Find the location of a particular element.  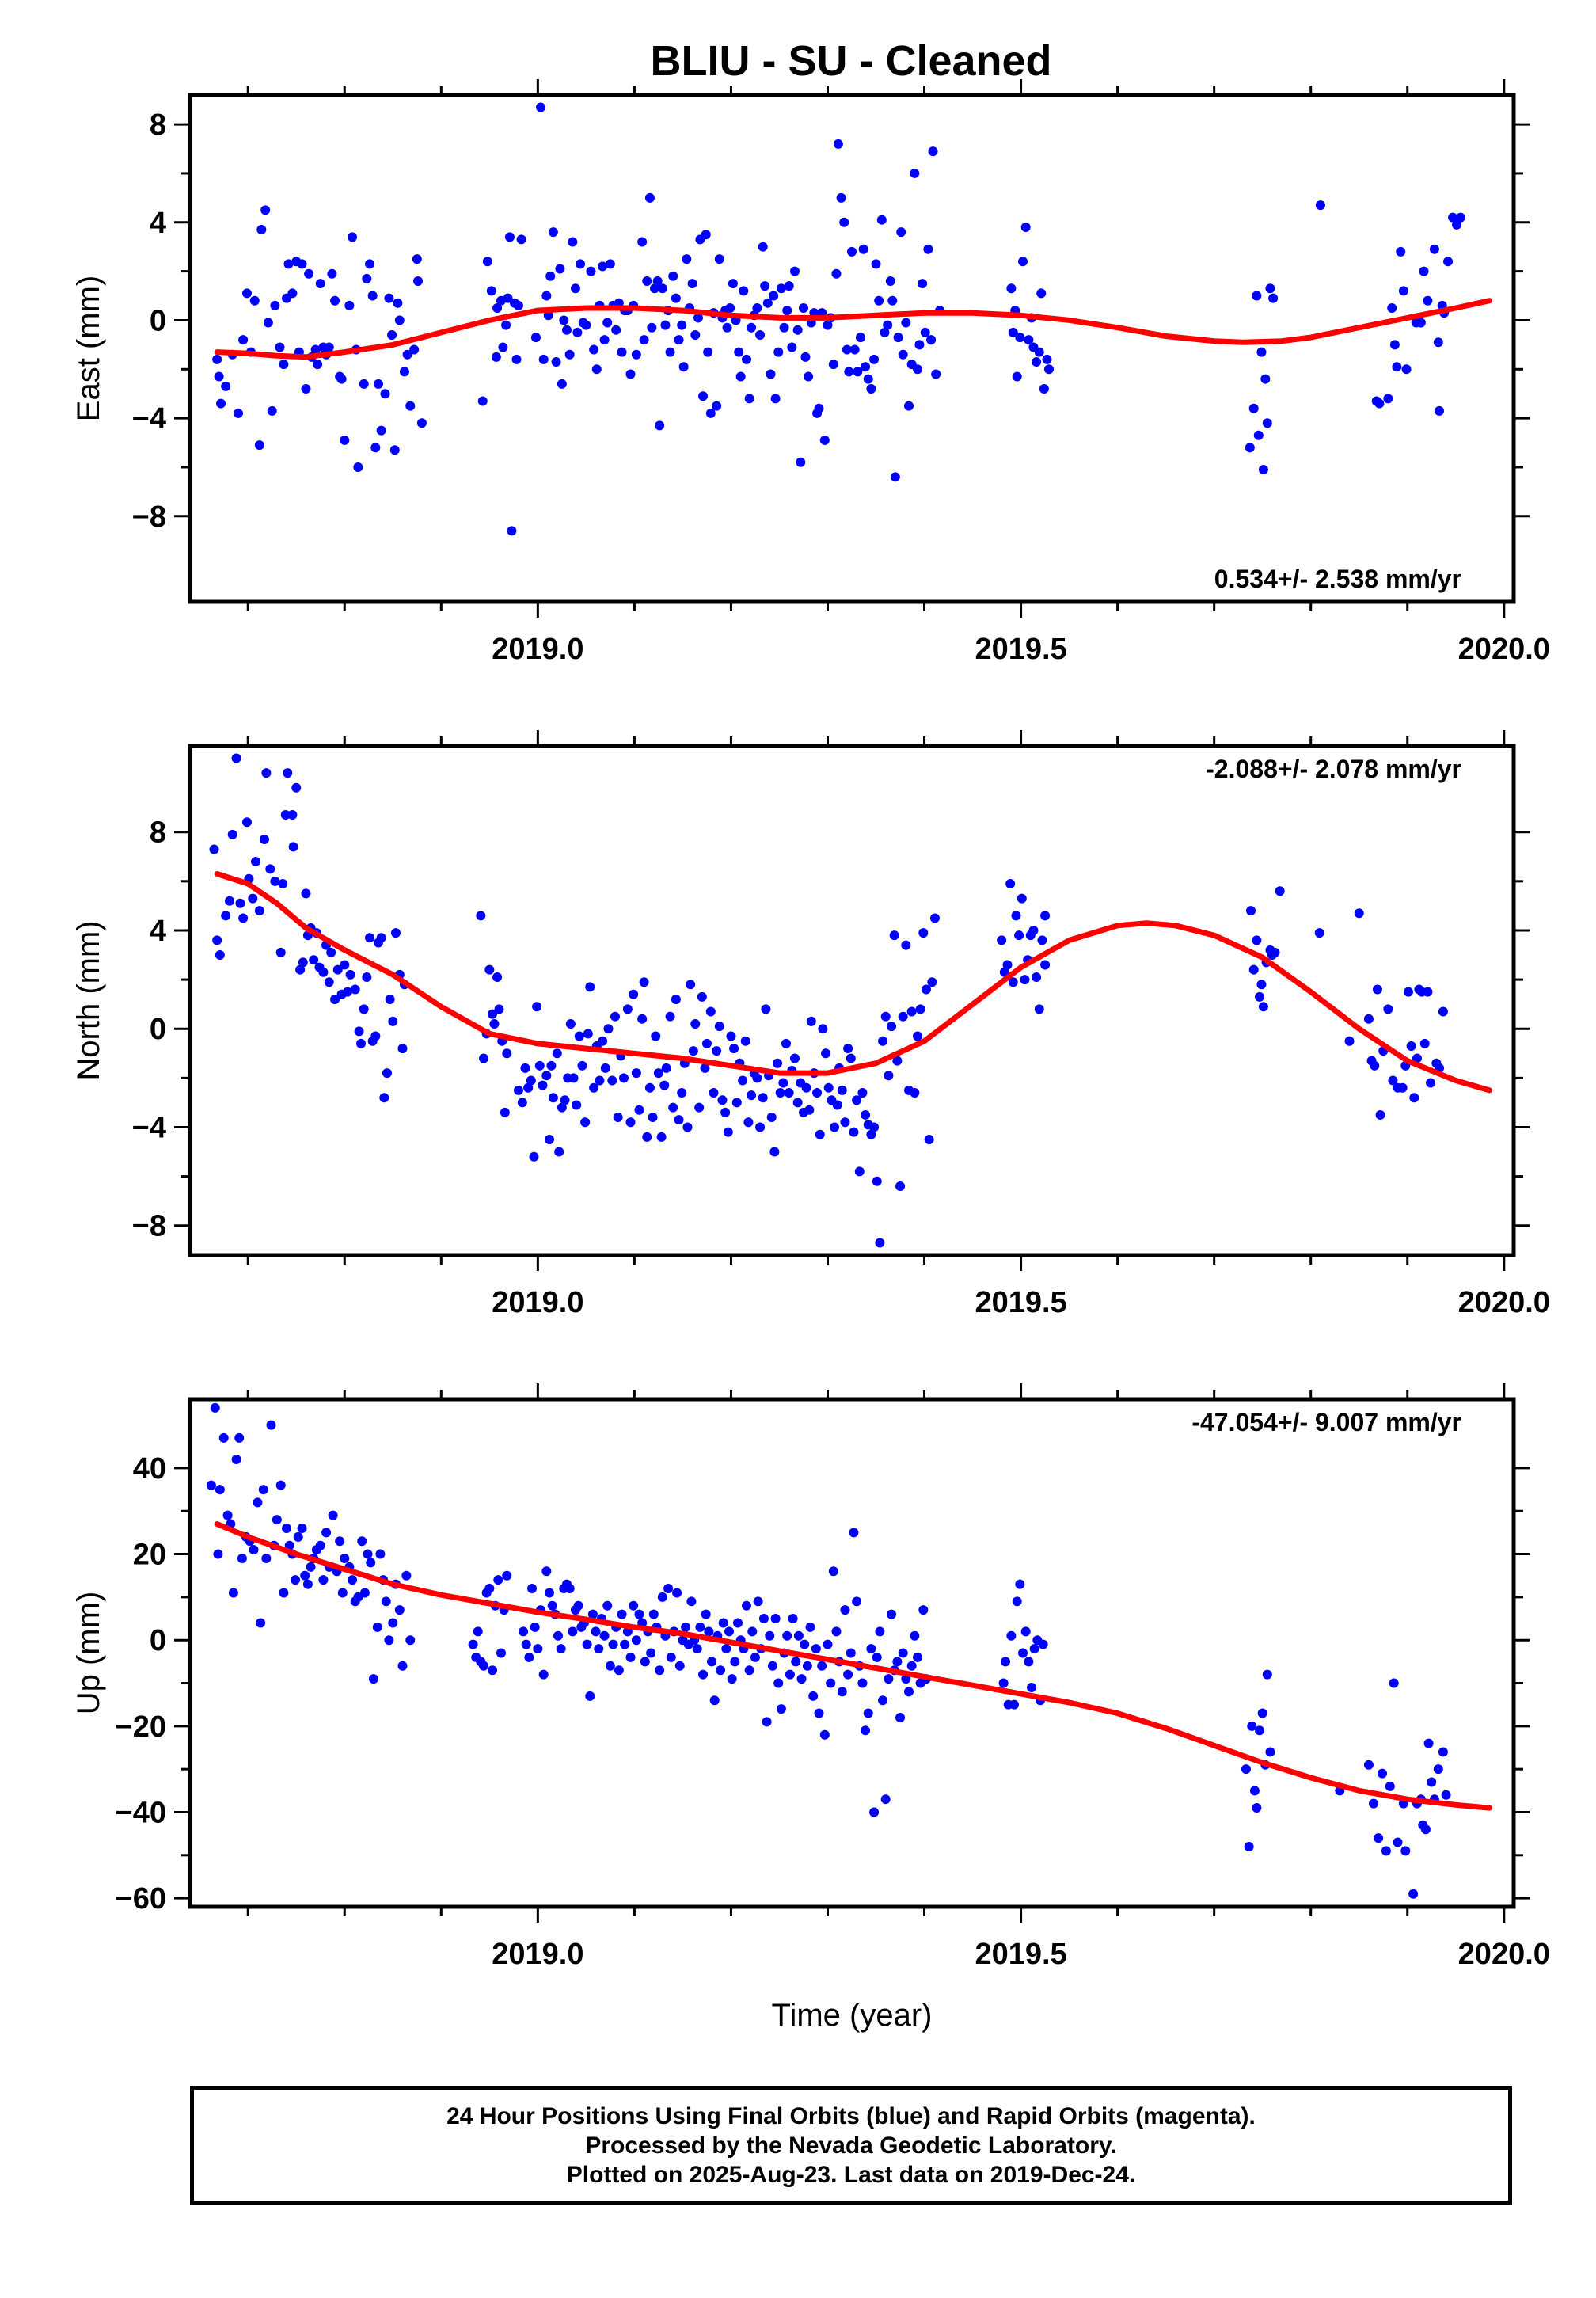

up-xtick-label: 2019.0 is located at coordinates (537, 1954).